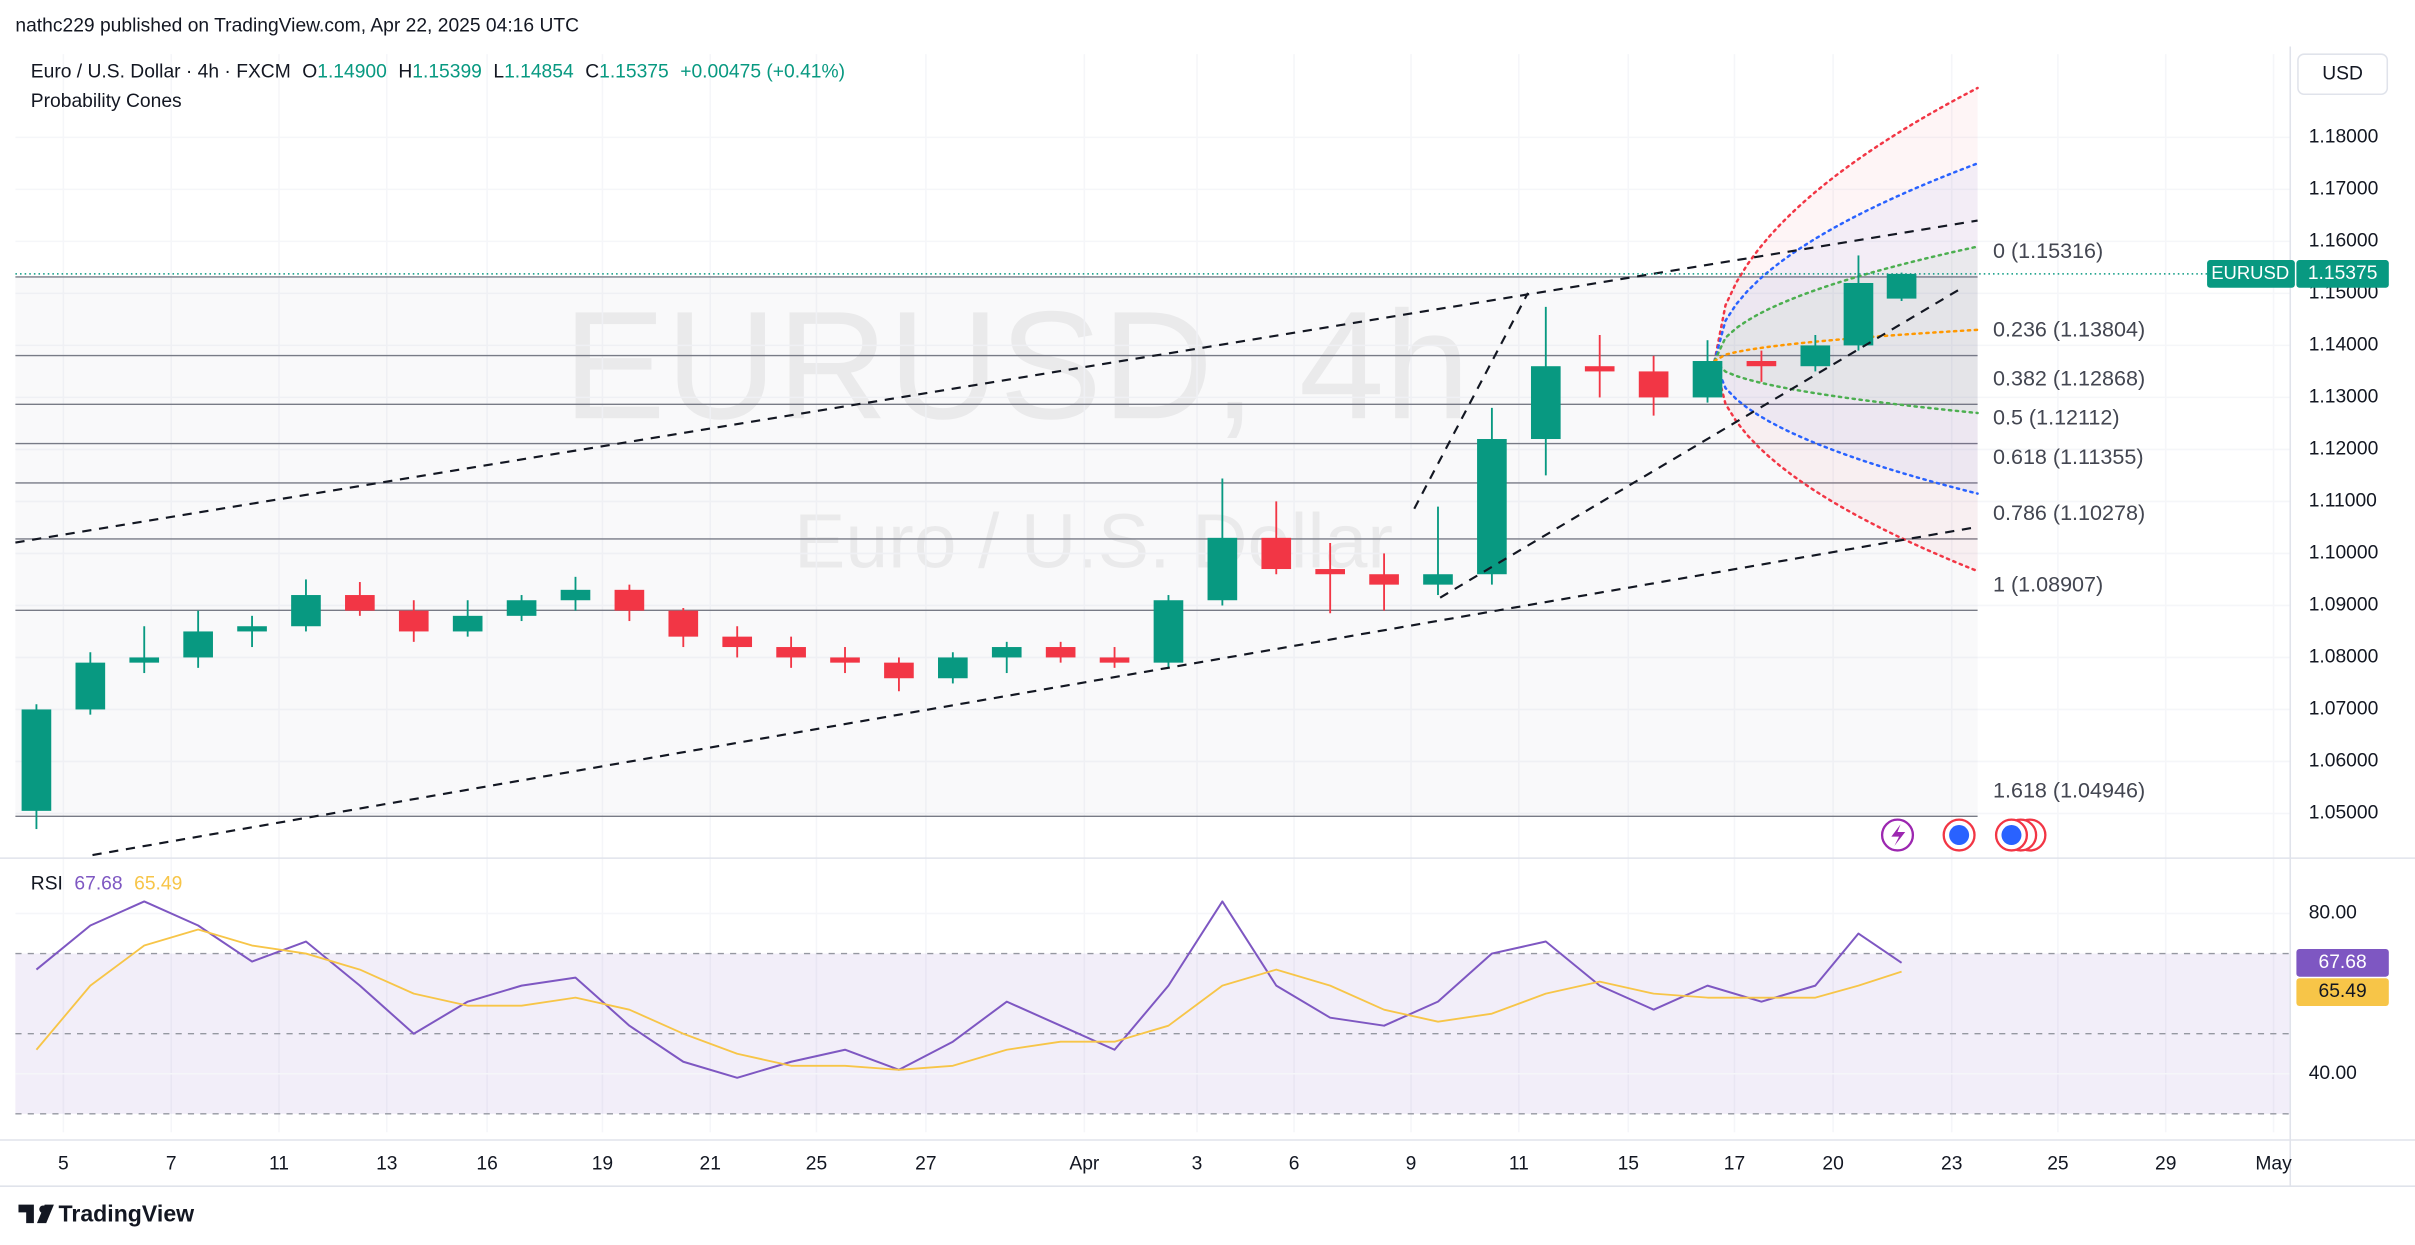  I want to click on x-tick-label: May, so click(2273, 1164).